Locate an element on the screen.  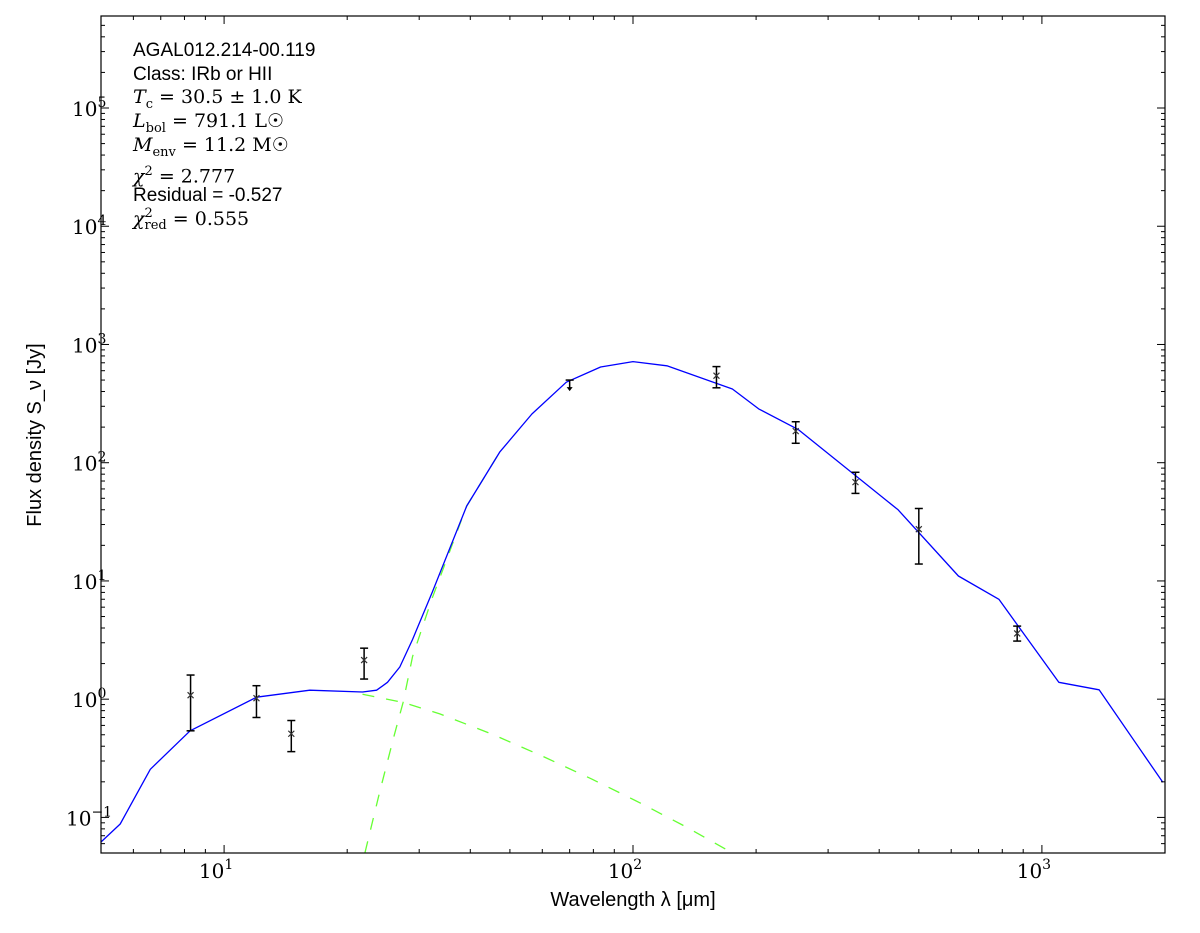
y-tick-exp: 0 is located at coordinates (101, 694).